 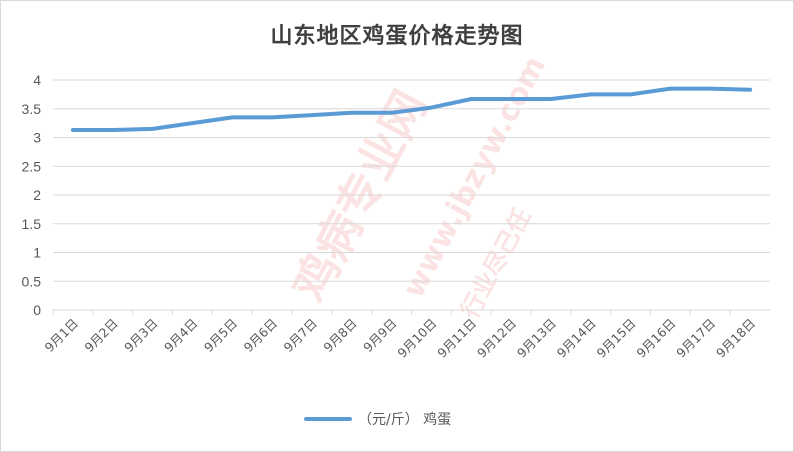 I want to click on x-tick-label: 9月6日, so click(x=261, y=336).